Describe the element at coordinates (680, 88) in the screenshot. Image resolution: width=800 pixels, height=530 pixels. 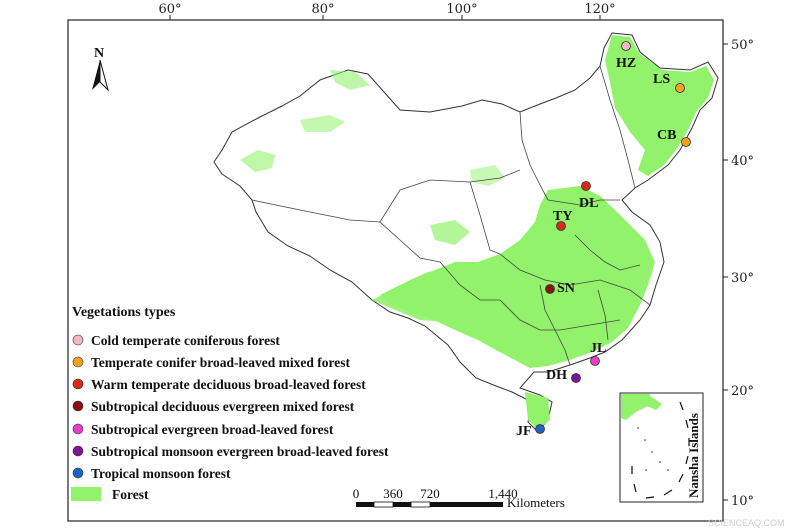
I see `site-marker-ls` at that location.